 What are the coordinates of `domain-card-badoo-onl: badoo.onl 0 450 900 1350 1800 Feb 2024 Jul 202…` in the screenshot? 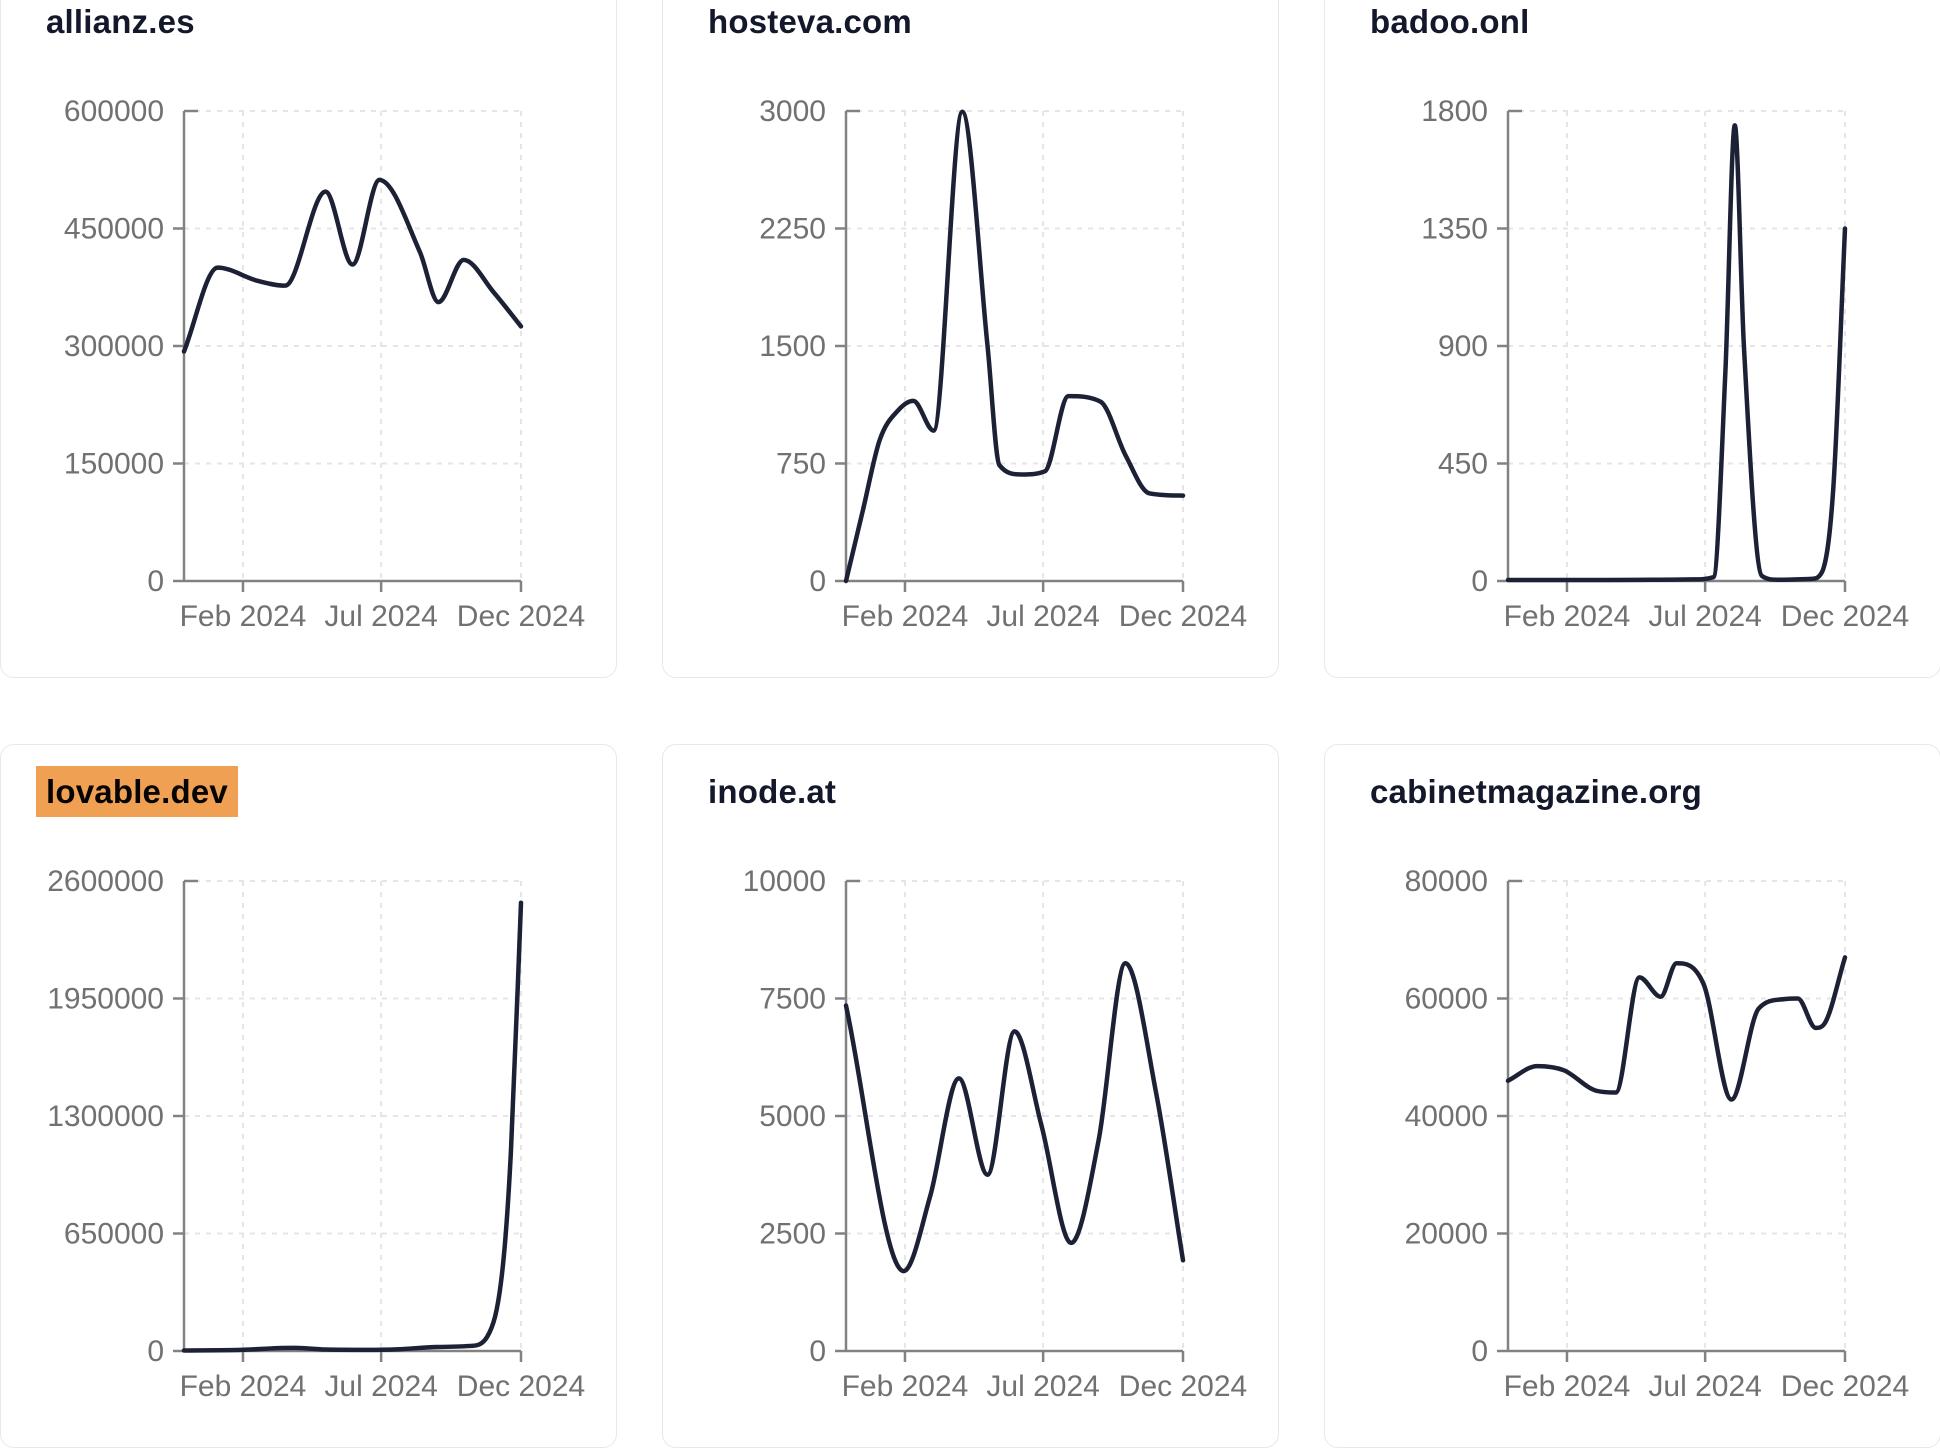 It's located at (1632, 339).